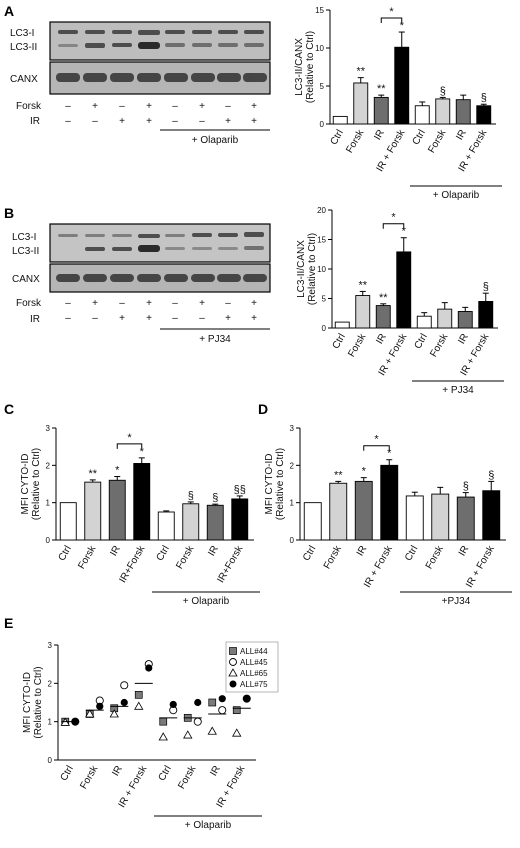  What do you see at coordinates (435, 557) in the screenshot?
I see `chart-d-xtick-label: Forsk` at bounding box center [435, 557].